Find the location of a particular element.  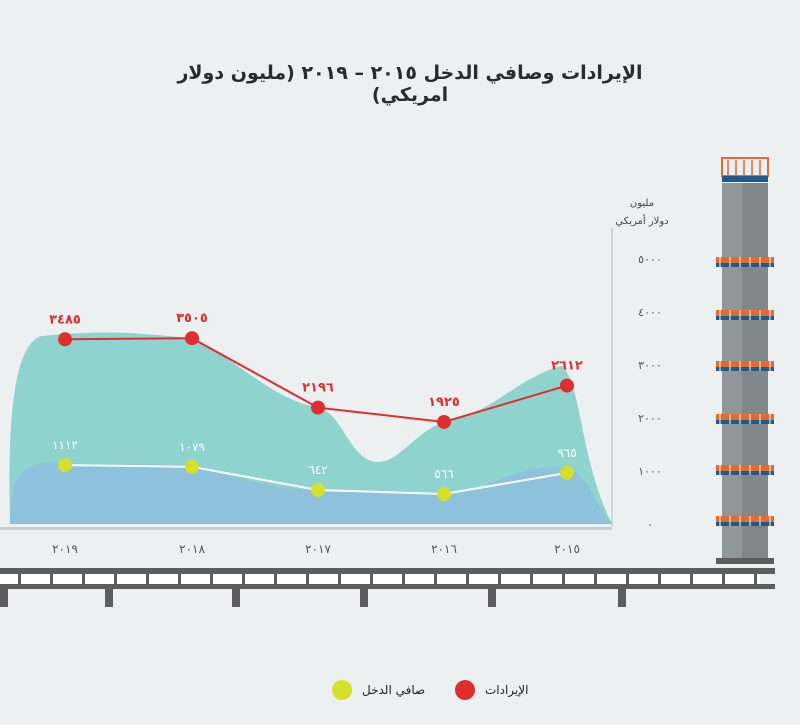

tower-top-deck is located at coordinates (745, 179).